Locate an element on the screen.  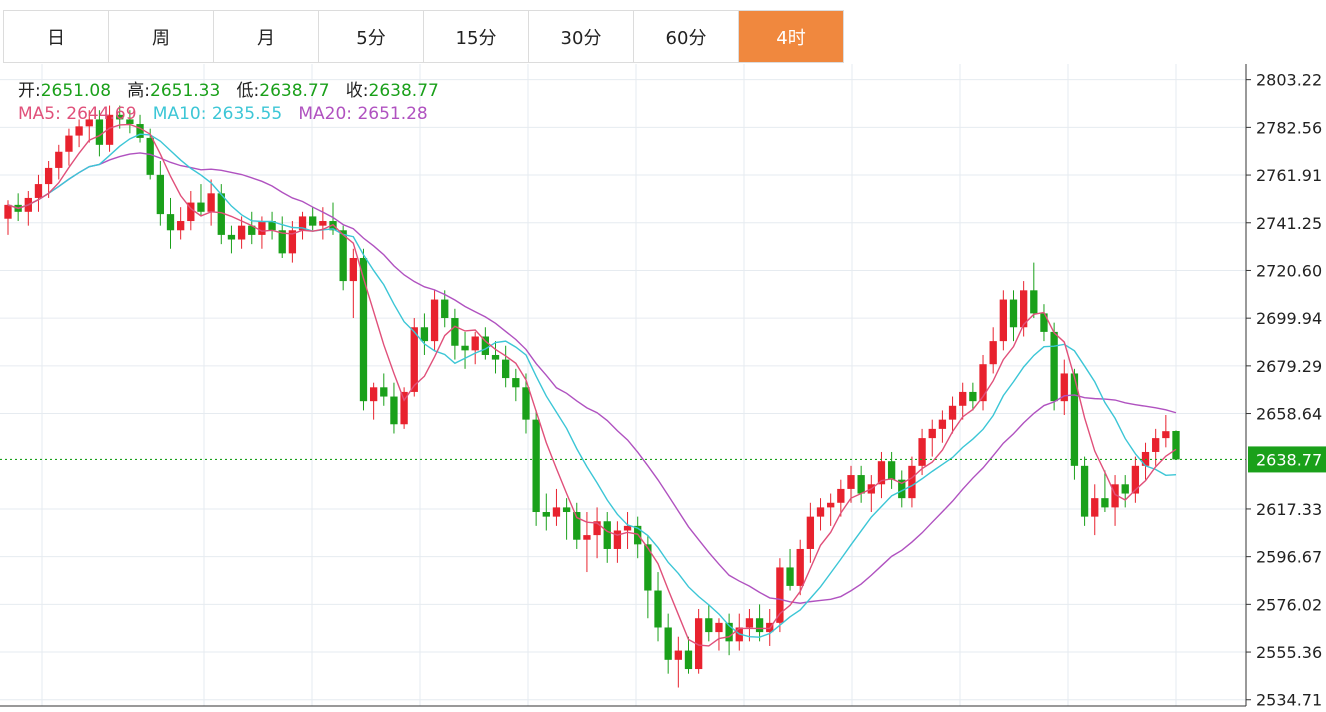
tab-30min: 30分 is located at coordinates (581, 36).